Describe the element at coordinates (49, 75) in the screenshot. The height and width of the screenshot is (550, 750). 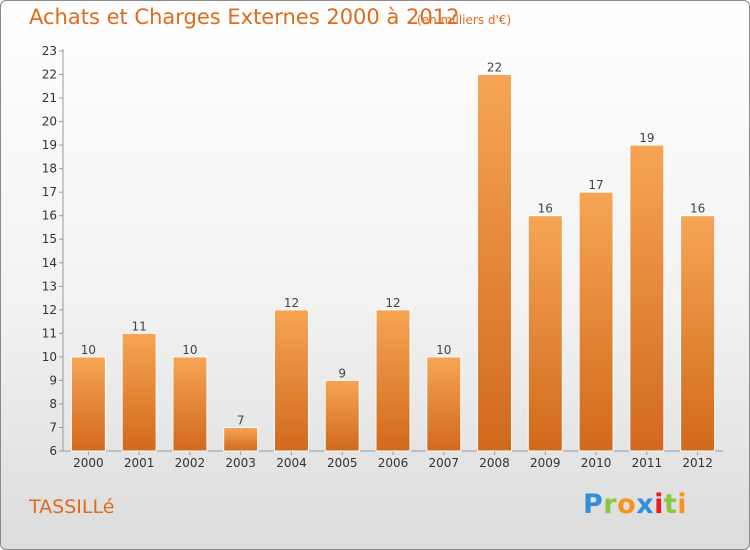
I see `y-tick-label: 22` at that location.